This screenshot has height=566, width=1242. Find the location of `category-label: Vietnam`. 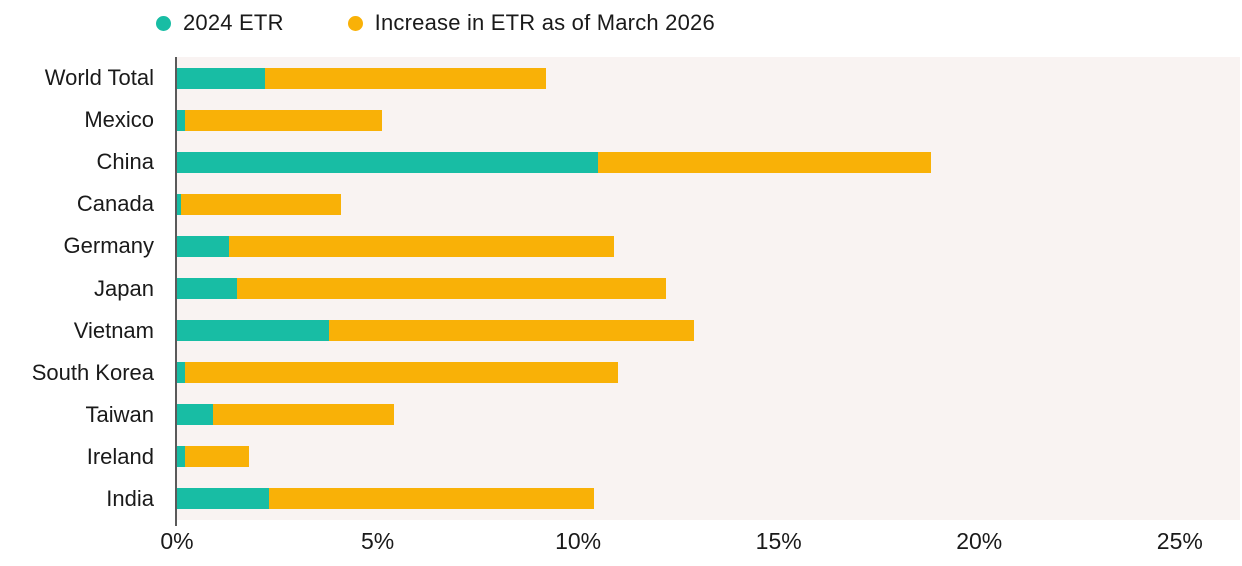

category-label: Vietnam is located at coordinates (113, 330).